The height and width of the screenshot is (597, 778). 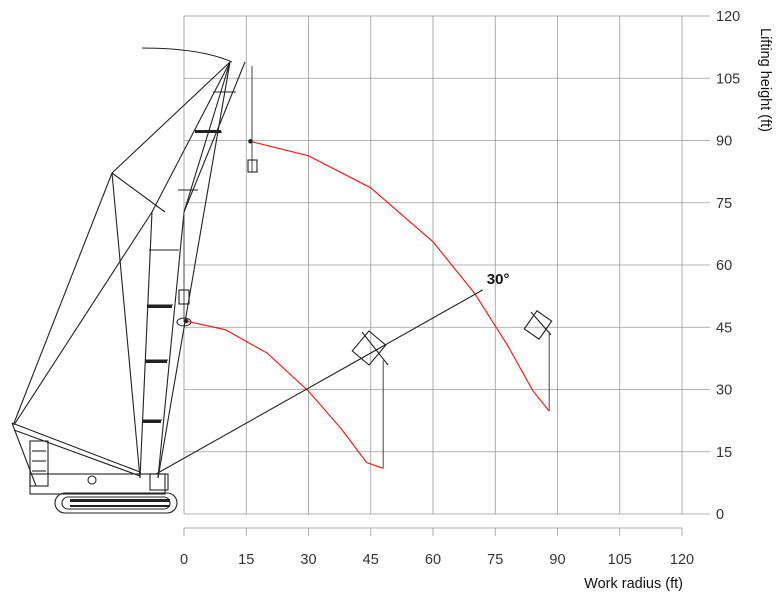 I want to click on track-shoes, so click(x=120, y=500).